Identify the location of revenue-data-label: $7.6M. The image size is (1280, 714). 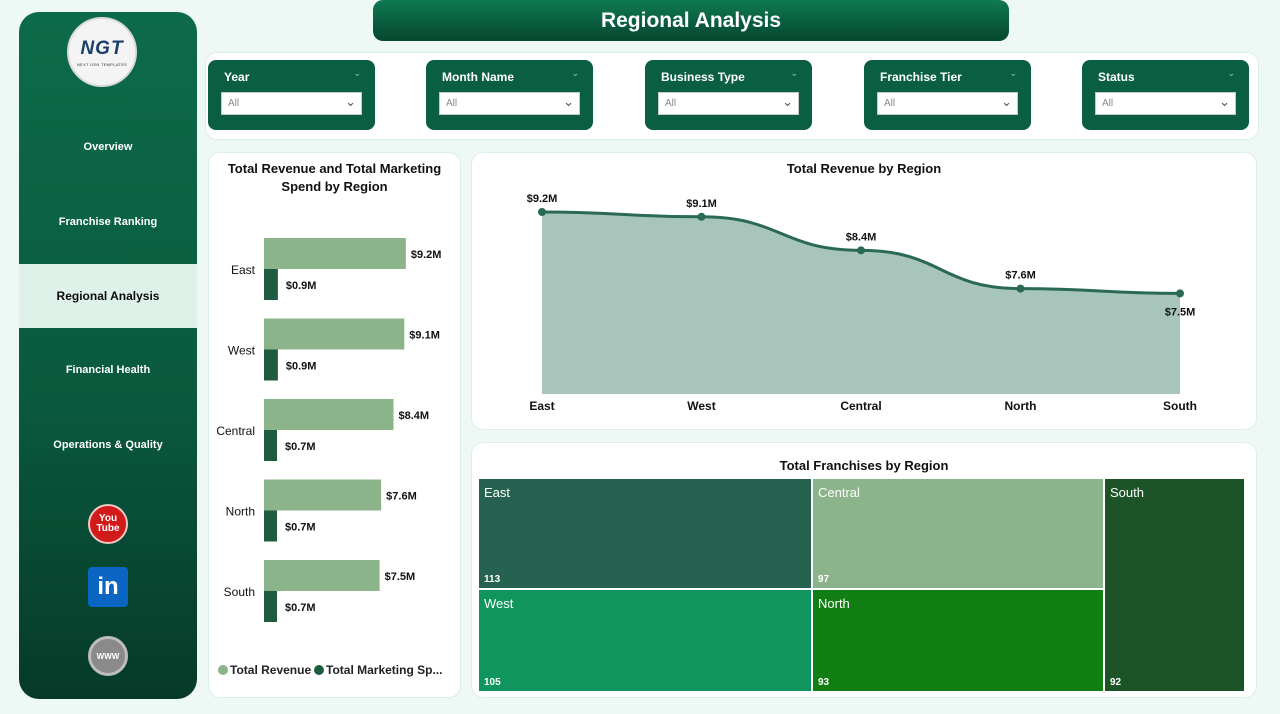
(401, 497).